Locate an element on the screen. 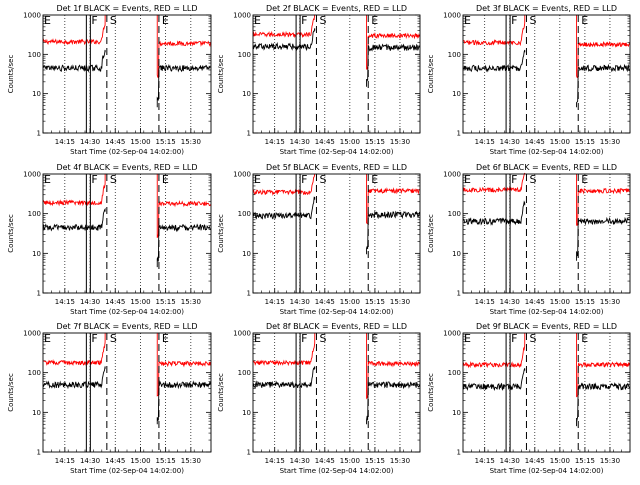 The image size is (640, 485). chart-title: Det 5f BLACK = Events, RED = LLD is located at coordinates (336, 167).